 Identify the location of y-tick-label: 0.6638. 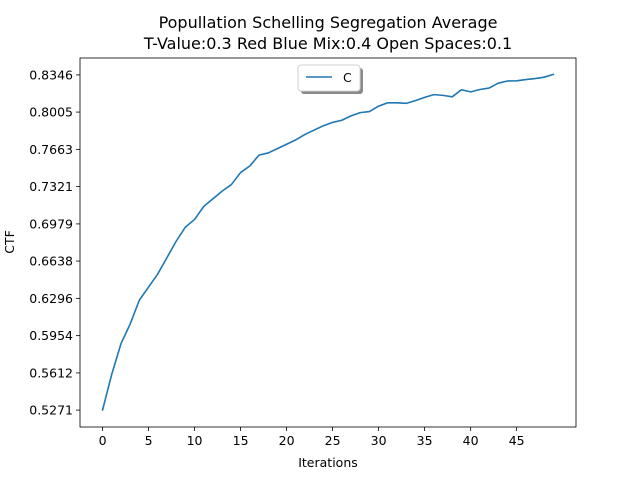
(51, 261).